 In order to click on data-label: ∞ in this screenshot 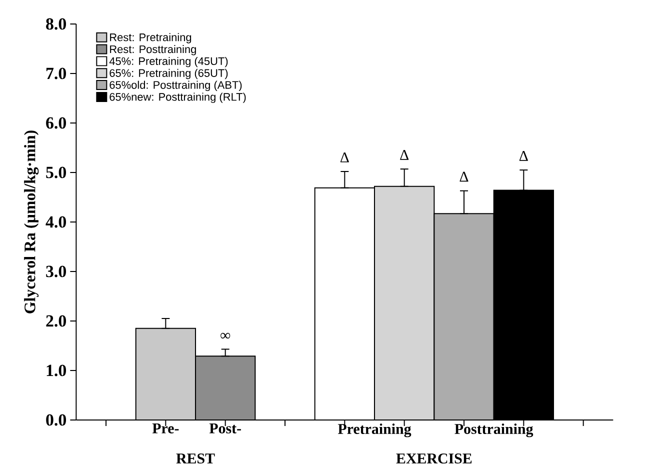, I will do `click(225, 335)`.